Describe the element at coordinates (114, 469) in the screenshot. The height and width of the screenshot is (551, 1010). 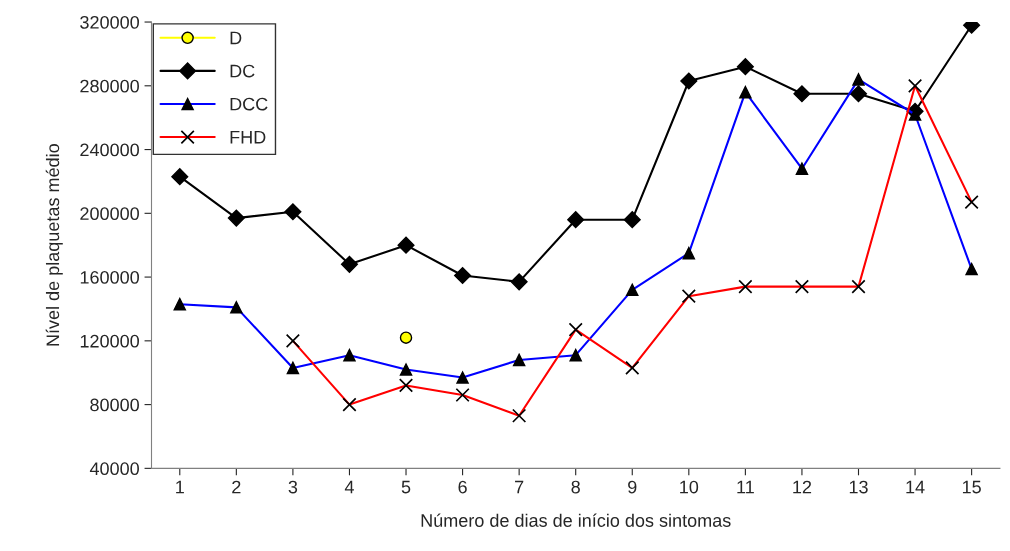
I see `y-tick-label: 40000` at that location.